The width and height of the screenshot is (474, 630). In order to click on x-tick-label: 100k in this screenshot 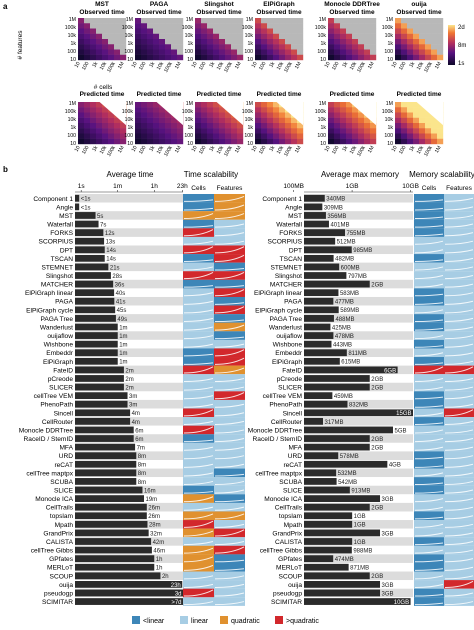, I will do `click(168, 67)`.